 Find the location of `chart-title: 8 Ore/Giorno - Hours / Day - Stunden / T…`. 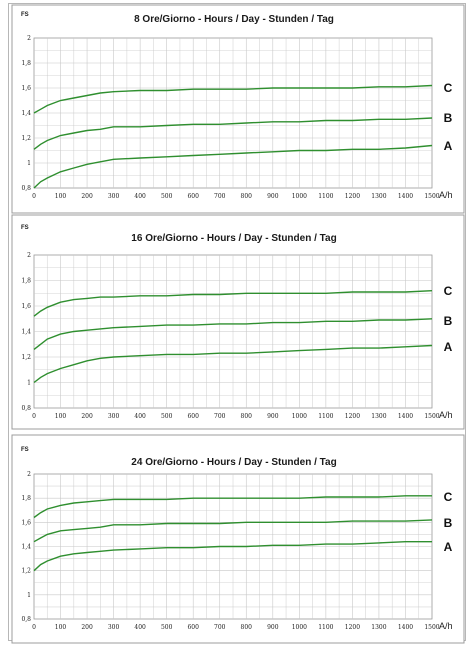

chart-title: 8 Ore/Giorno - Hours / Day - Stunden / T… is located at coordinates (234, 19).